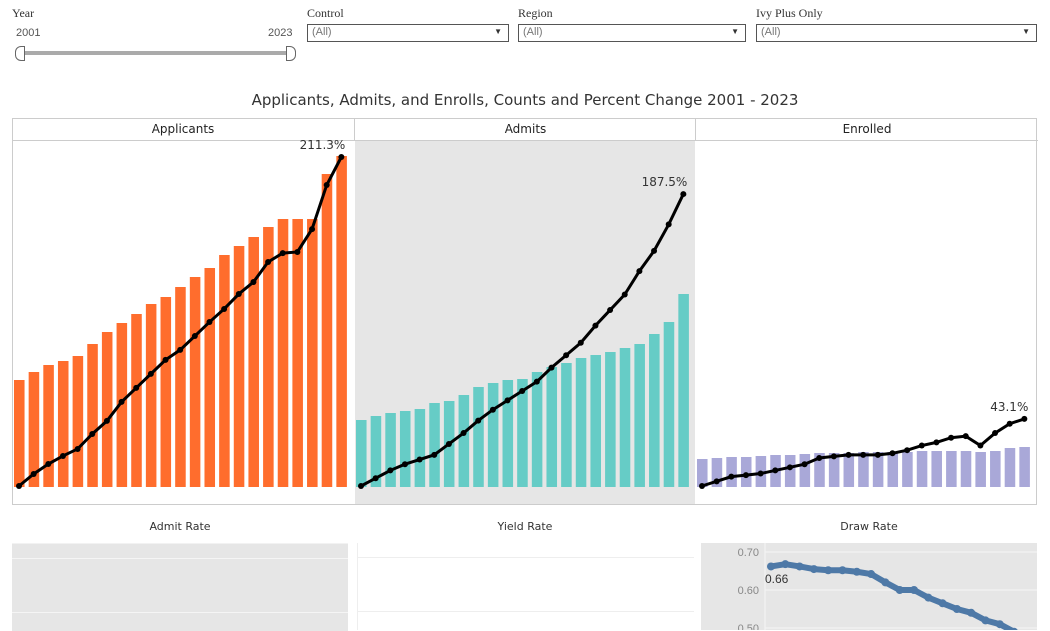 The width and height of the screenshot is (1050, 631). What do you see at coordinates (155, 53) in the screenshot?
I see `year-slider-track` at bounding box center [155, 53].